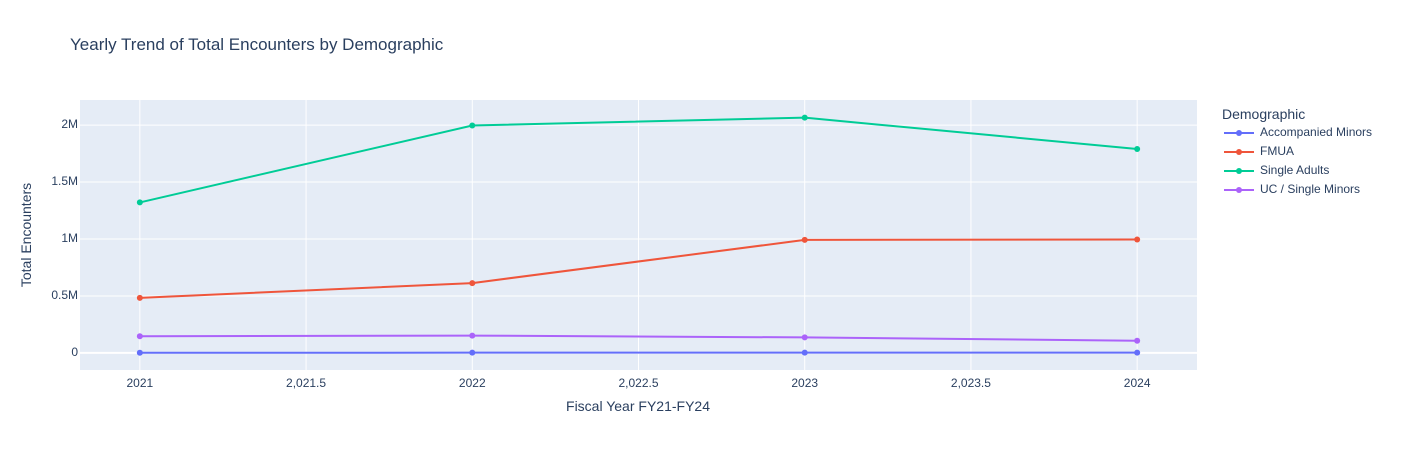 This screenshot has height=455, width=1401. What do you see at coordinates (1294, 170) in the screenshot?
I see `legend-label: Single Adults` at bounding box center [1294, 170].